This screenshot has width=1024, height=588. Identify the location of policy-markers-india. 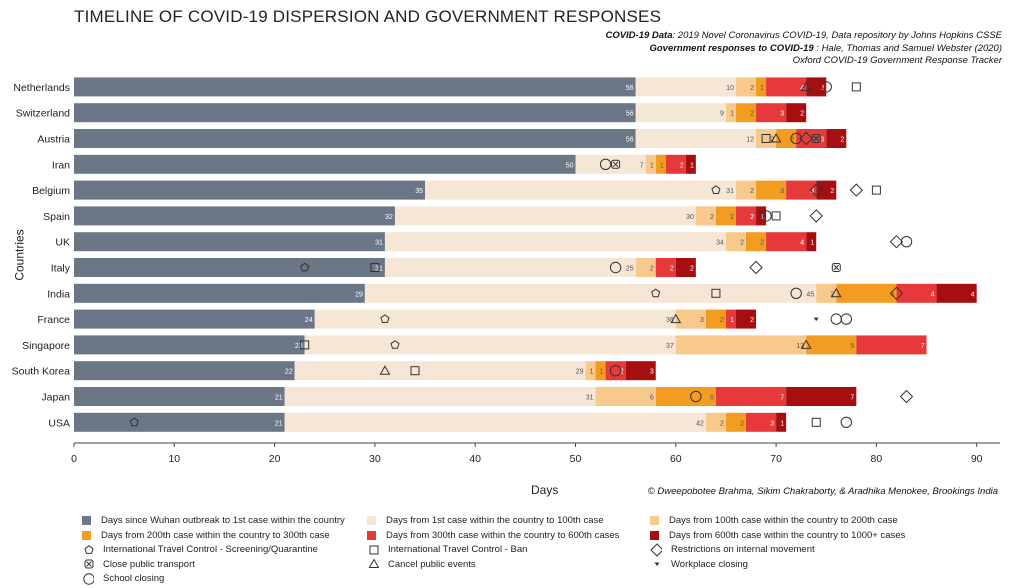
(777, 293).